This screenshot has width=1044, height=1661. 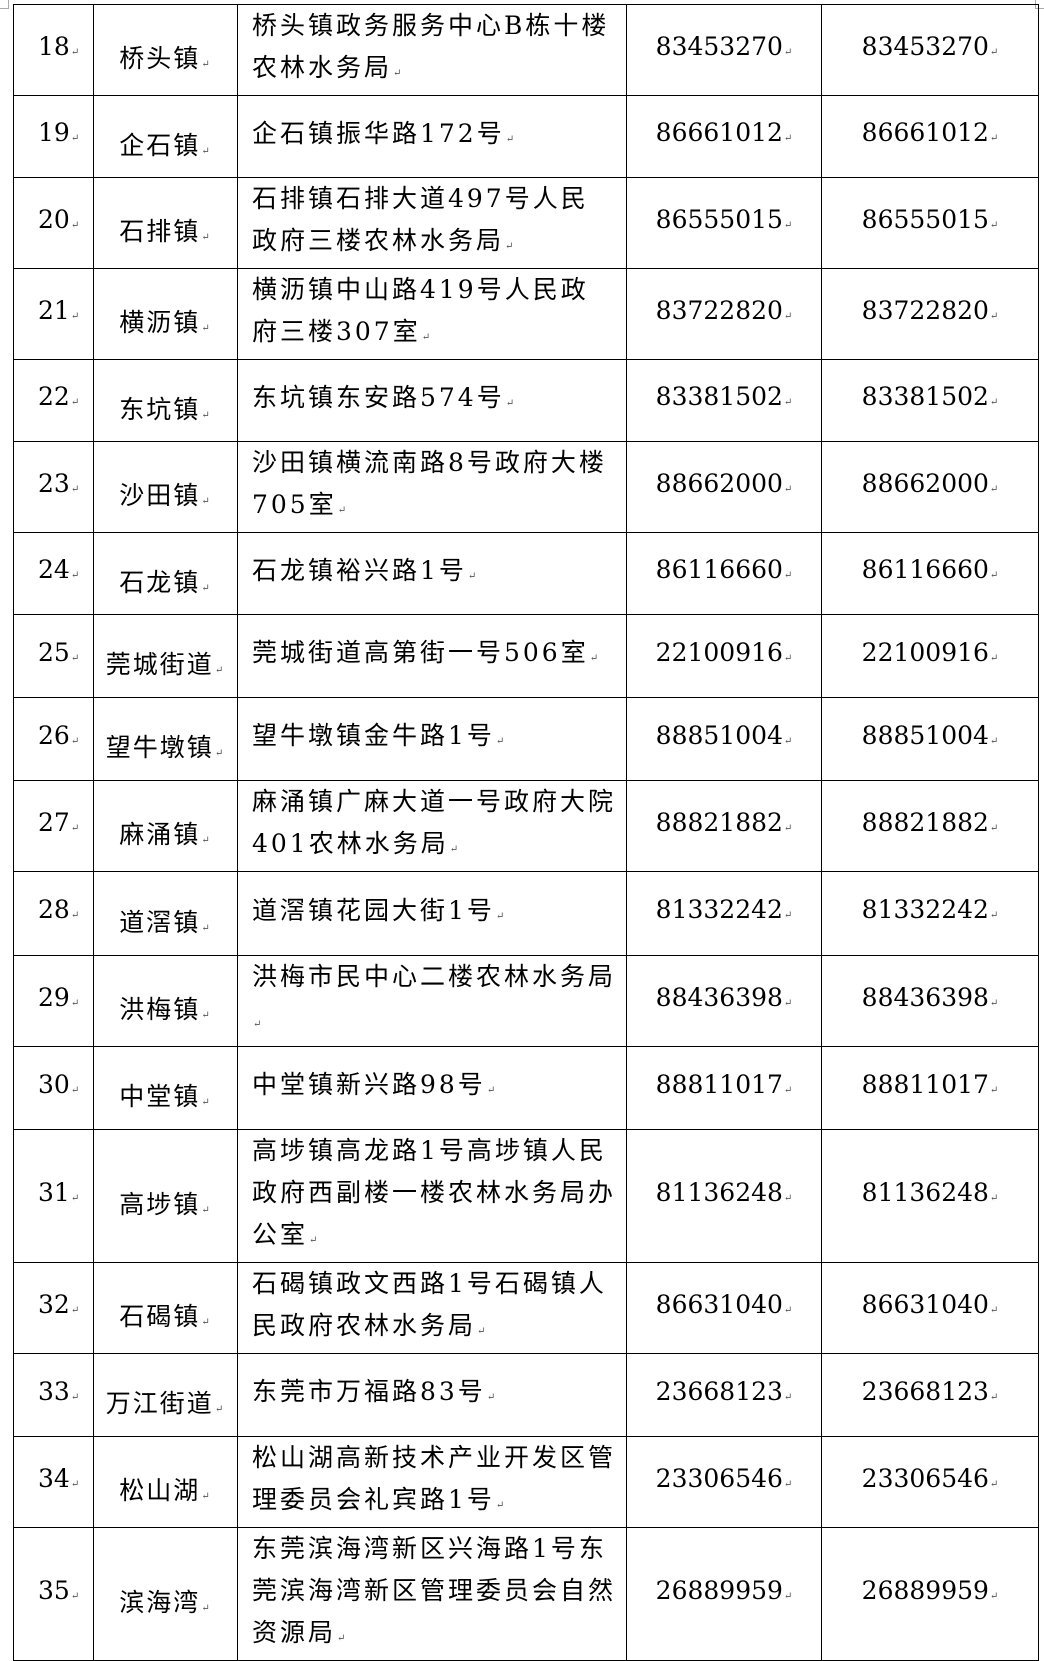 I want to click on table-row: 33 万江街道 东莞市万福路83号 23668123 23668123, so click(x=526, y=1395).